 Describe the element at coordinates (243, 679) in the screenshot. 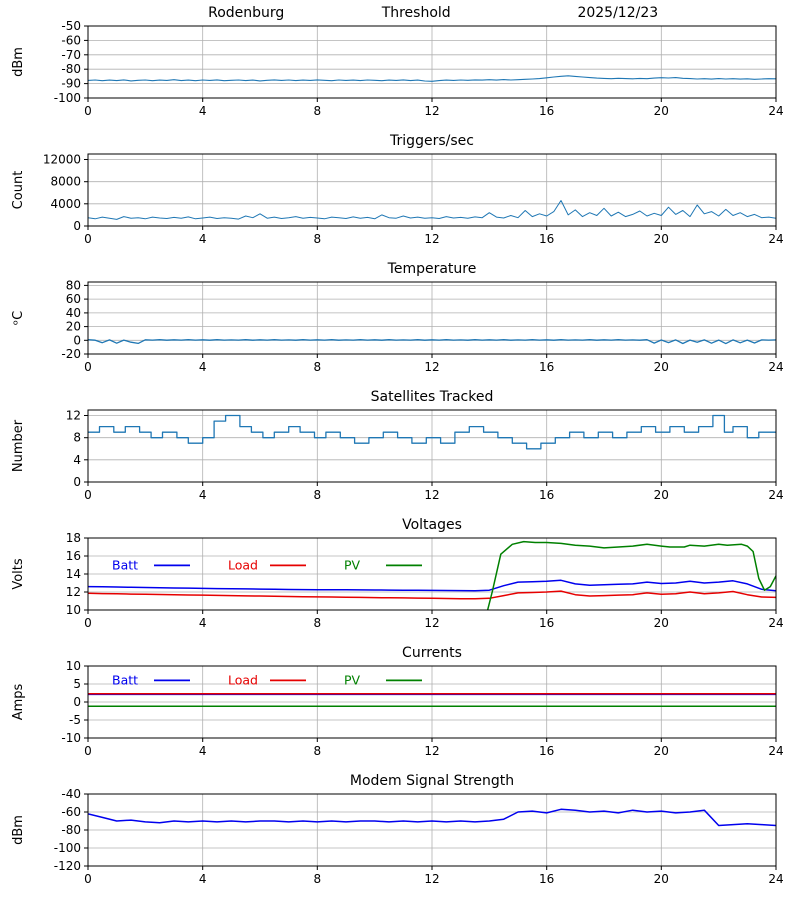

I see `legend-label: Load` at that location.